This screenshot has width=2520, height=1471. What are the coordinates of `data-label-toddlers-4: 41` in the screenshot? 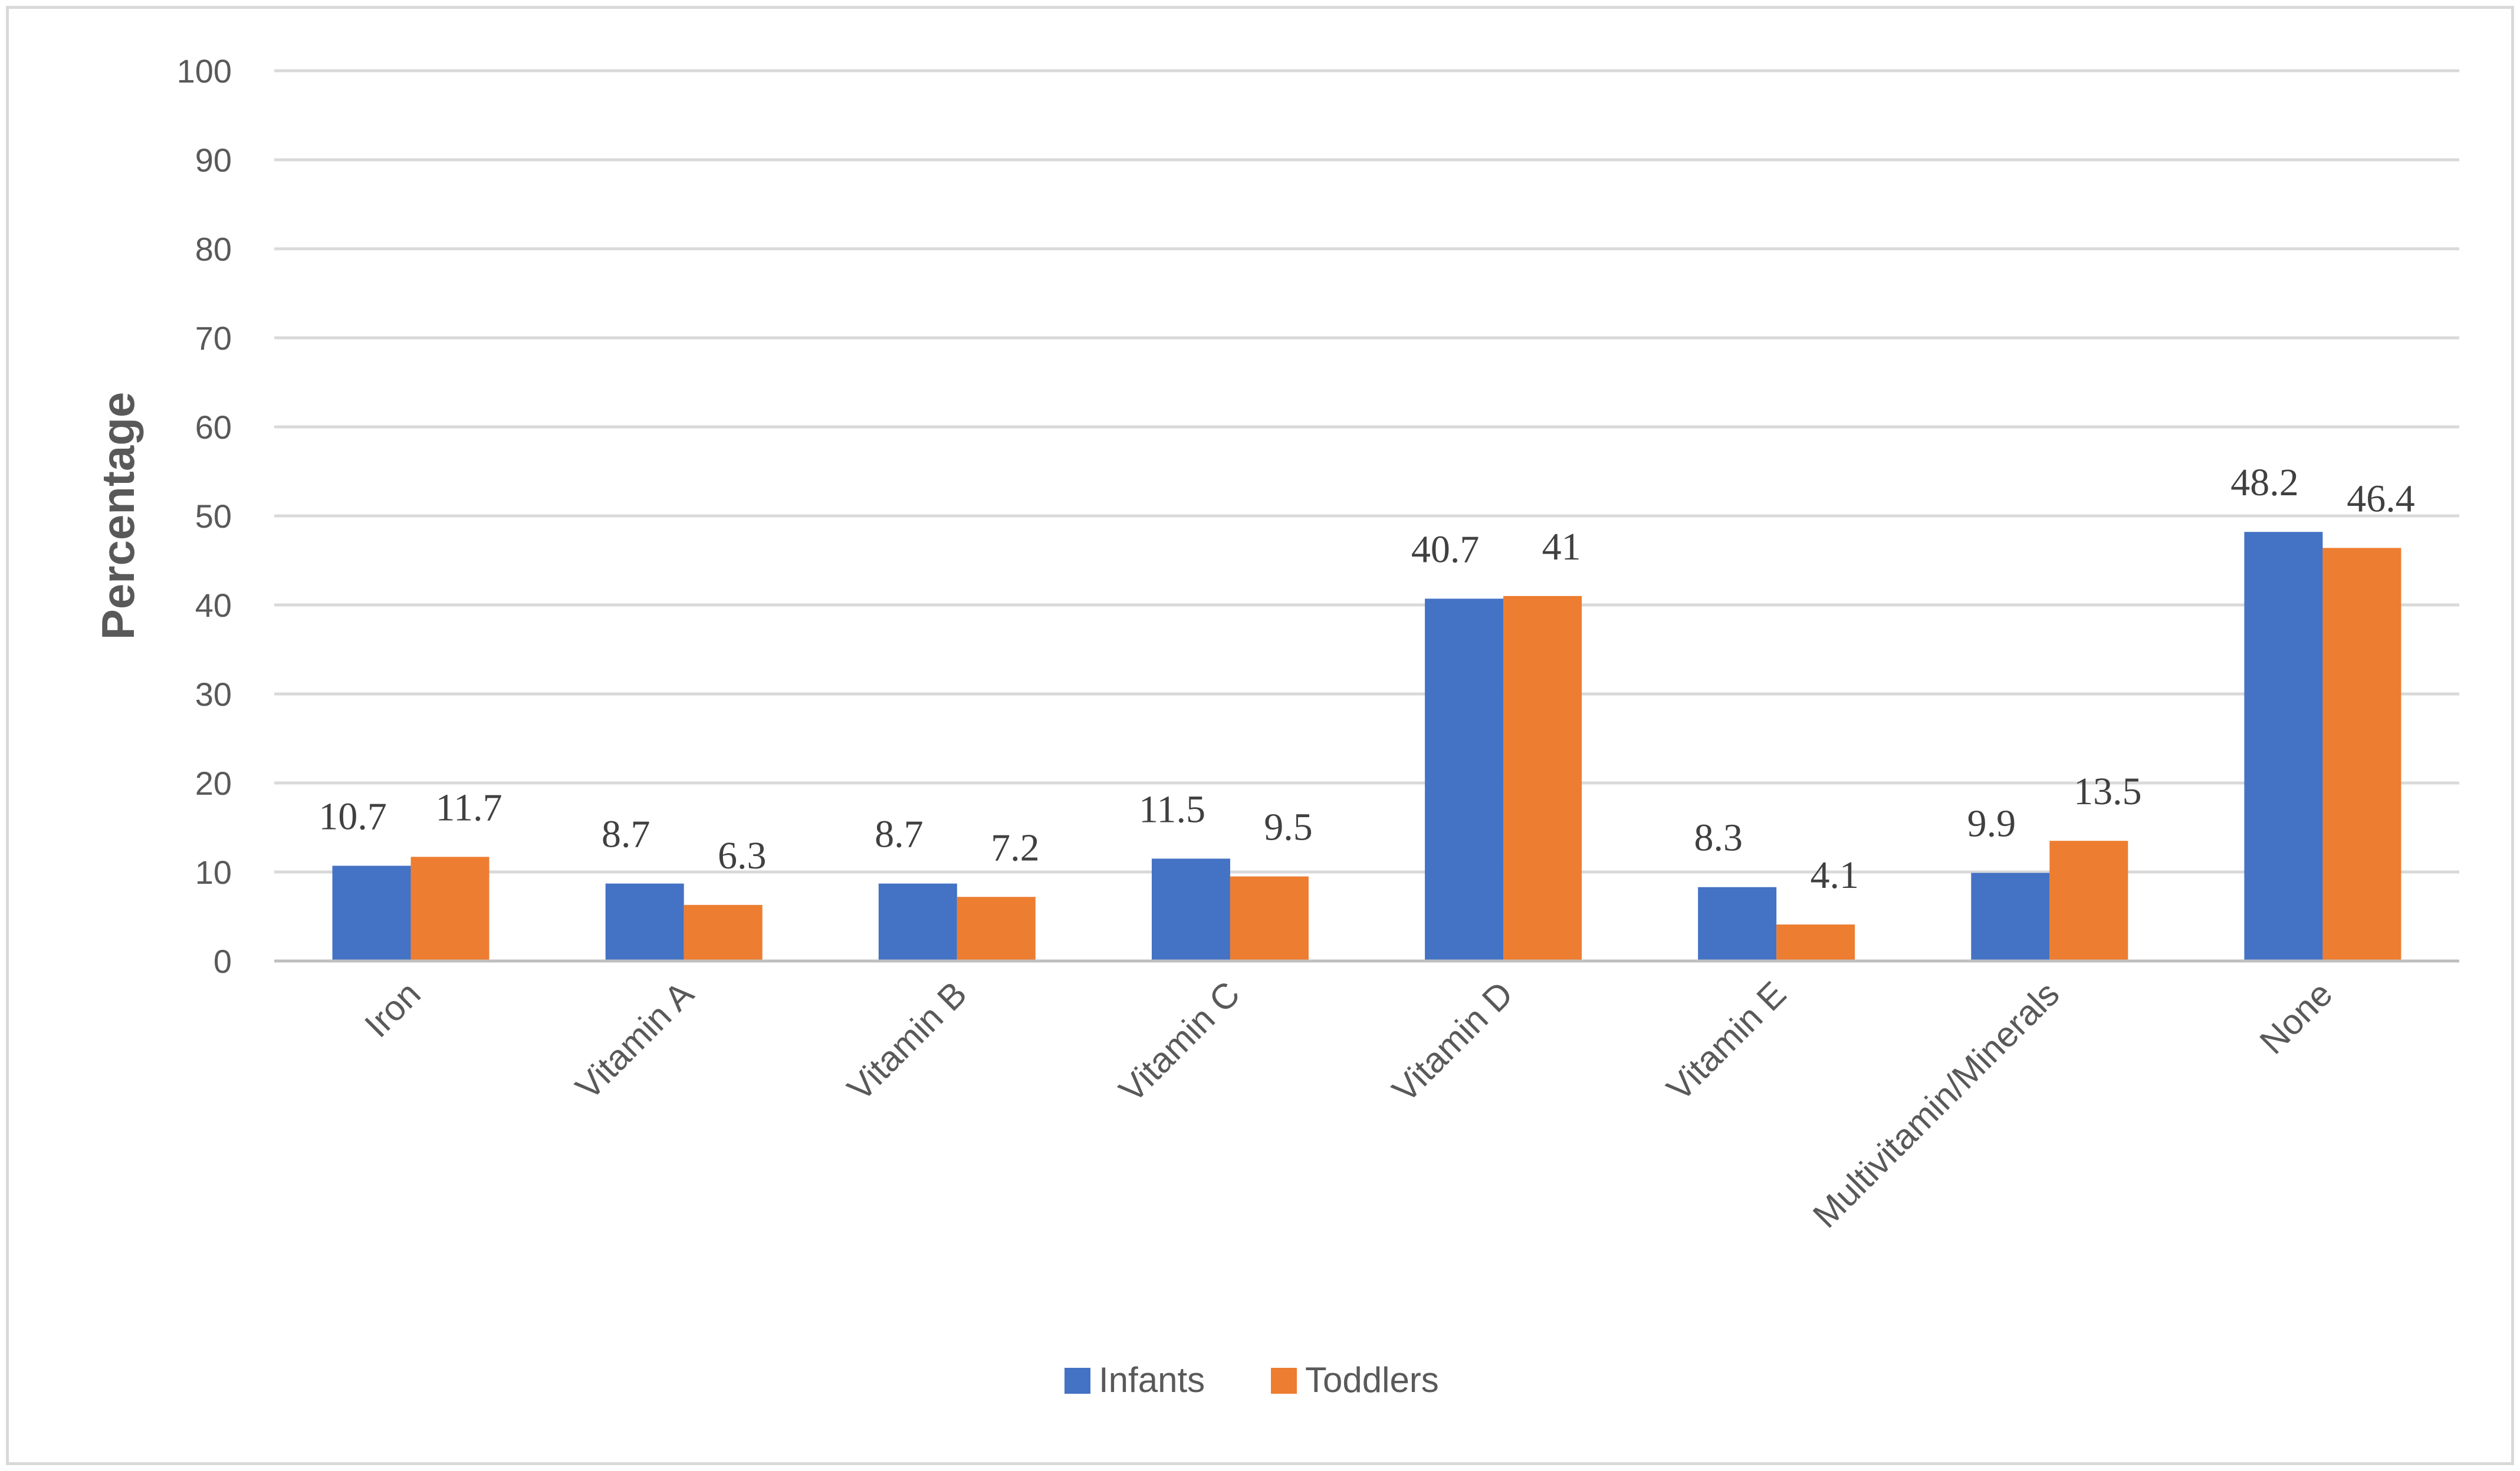 It's located at (1561, 546).